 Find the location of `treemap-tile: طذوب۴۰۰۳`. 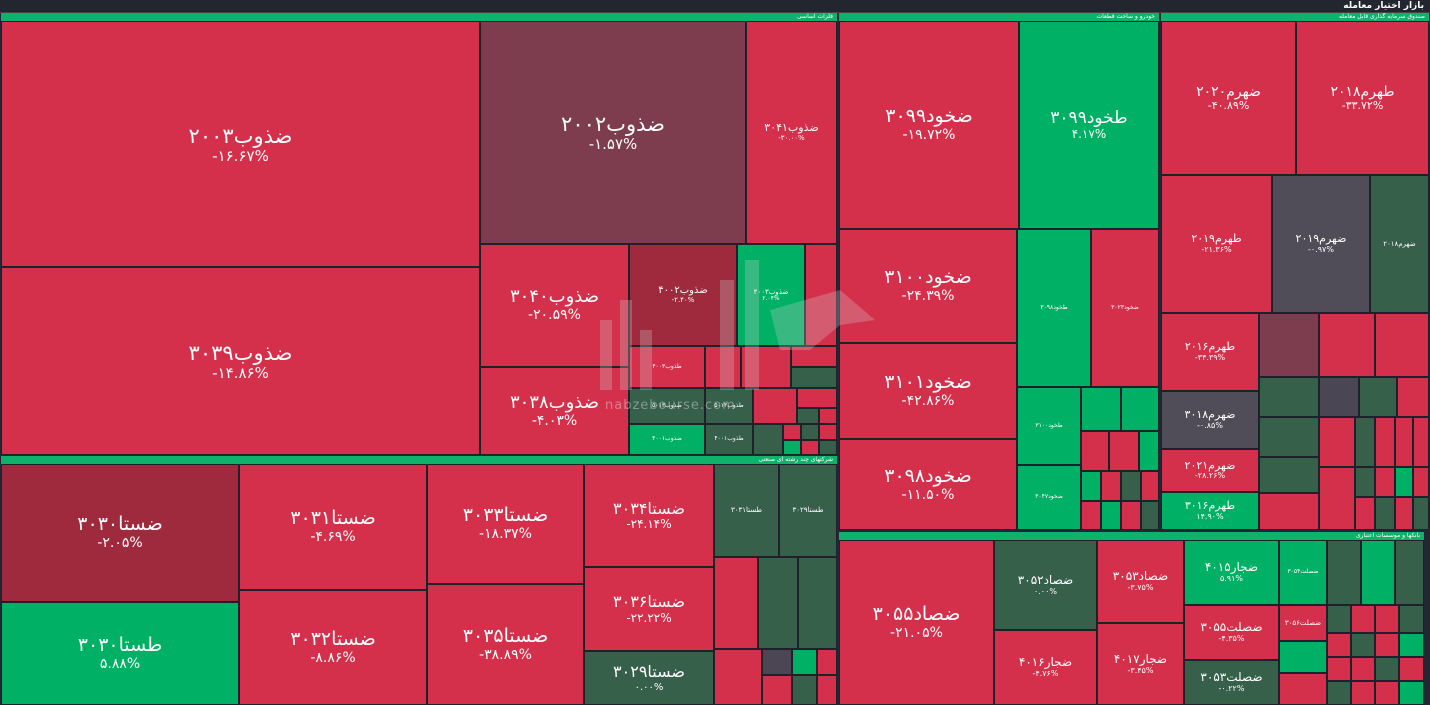

treemap-tile: طذوب۴۰۰۳ is located at coordinates (667, 367).